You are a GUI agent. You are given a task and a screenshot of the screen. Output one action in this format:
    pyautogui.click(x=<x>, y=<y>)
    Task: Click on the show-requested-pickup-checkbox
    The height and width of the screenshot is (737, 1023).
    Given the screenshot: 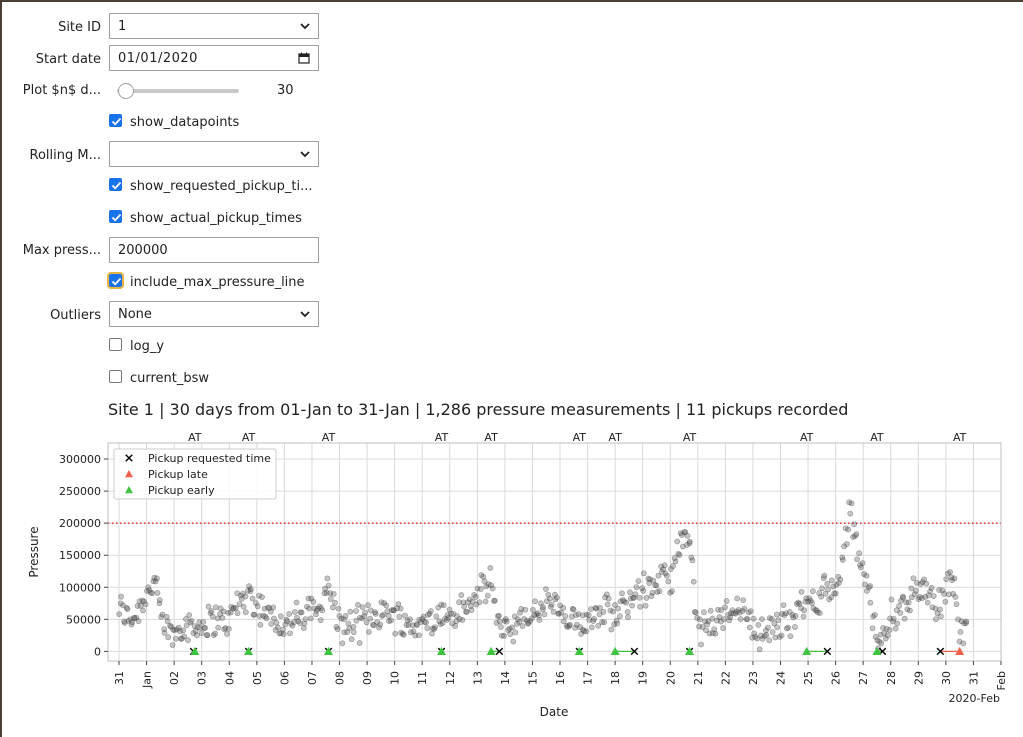 What is the action you would take?
    pyautogui.click(x=115, y=184)
    